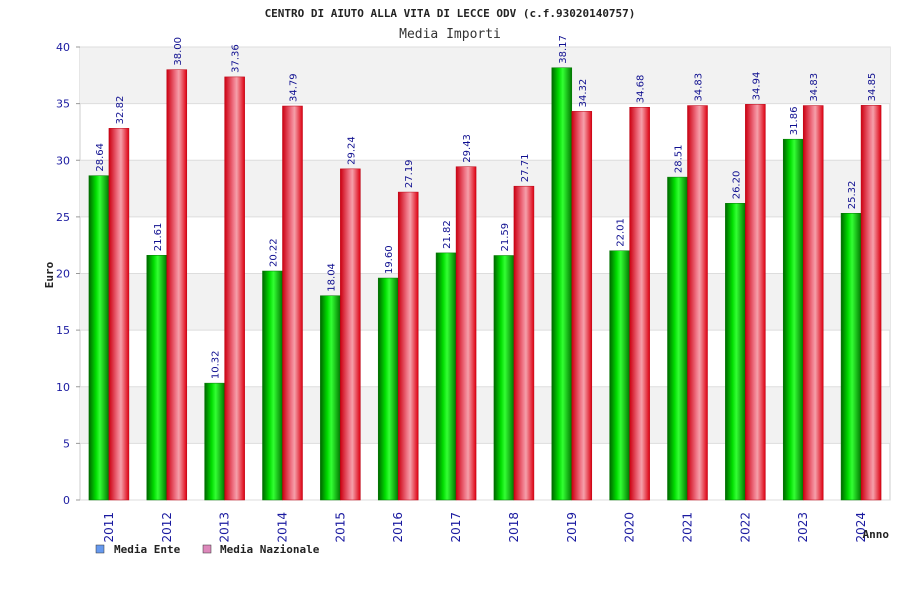 This screenshot has height=600, width=900. I want to click on data-label: 20.22, so click(274, 252).